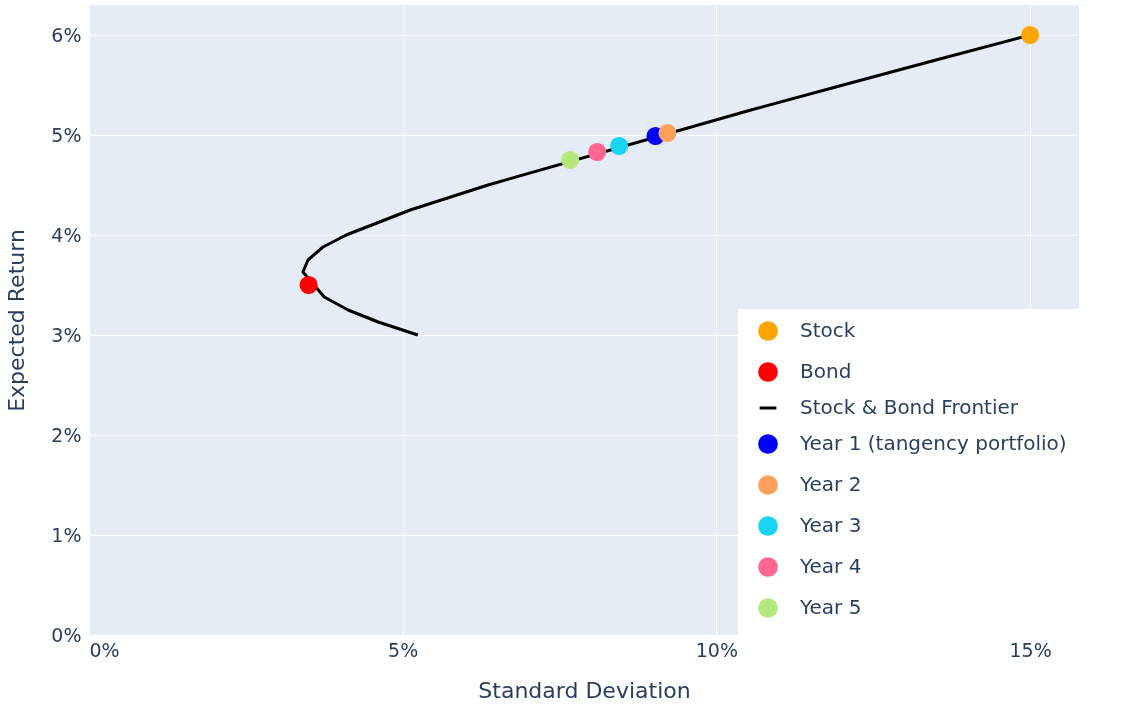  What do you see at coordinates (584, 690) in the screenshot?
I see `x-axis-title: Standard Deviation` at bounding box center [584, 690].